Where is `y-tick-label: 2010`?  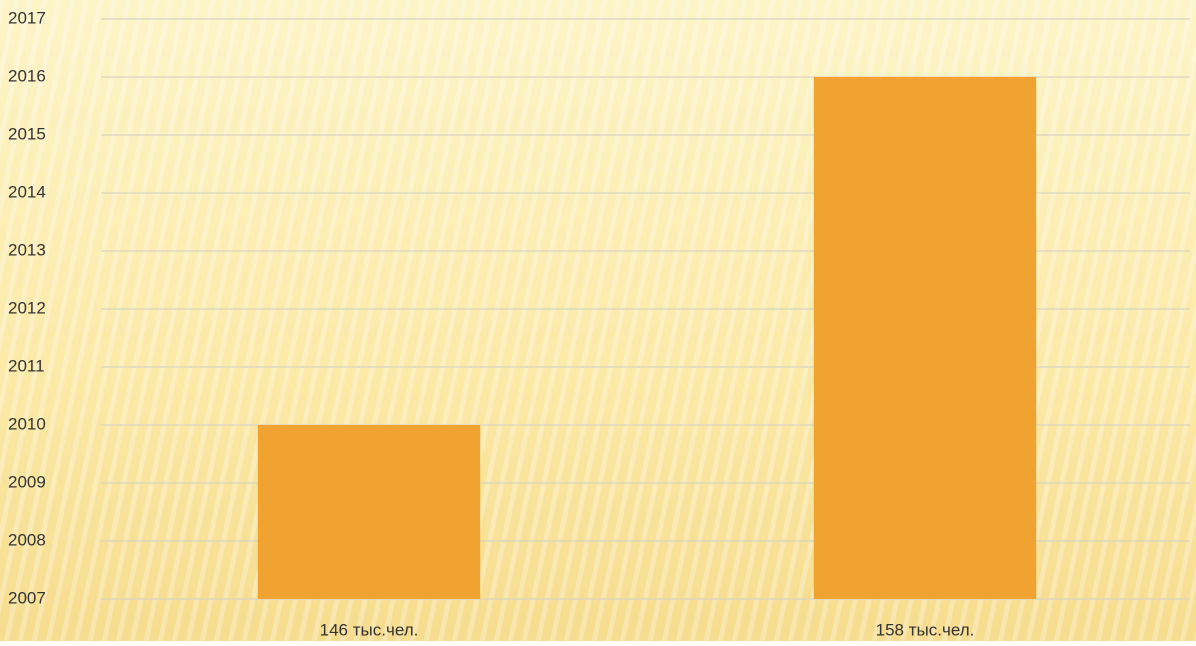
y-tick-label: 2010 is located at coordinates (27, 423).